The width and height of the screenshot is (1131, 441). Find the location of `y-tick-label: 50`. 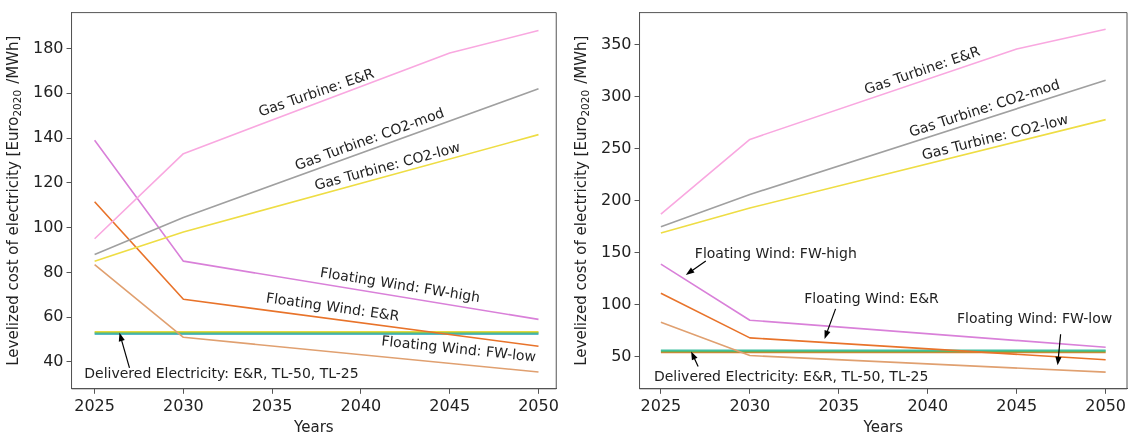

y-tick-label: 50 is located at coordinates (621, 355).